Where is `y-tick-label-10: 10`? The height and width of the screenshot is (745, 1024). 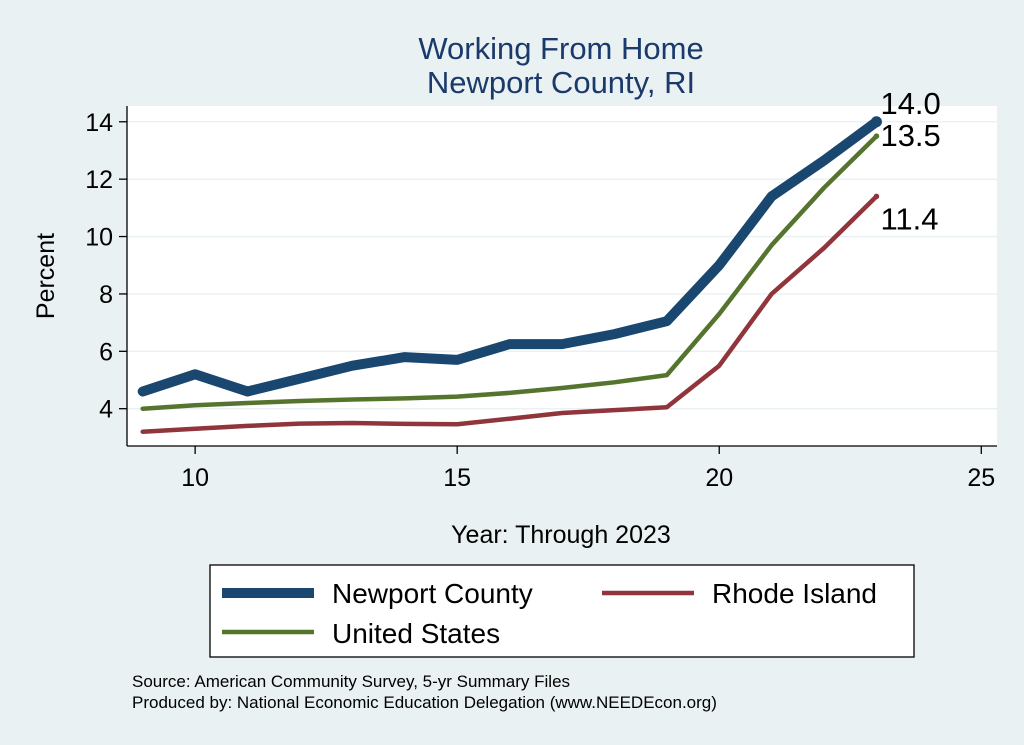
y-tick-label-10: 10 is located at coordinates (99, 238).